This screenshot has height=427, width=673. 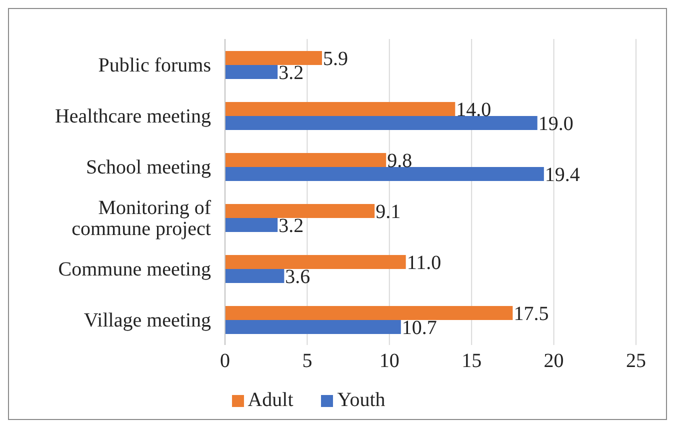 What do you see at coordinates (148, 167) in the screenshot?
I see `y-tick-label: School meeting` at bounding box center [148, 167].